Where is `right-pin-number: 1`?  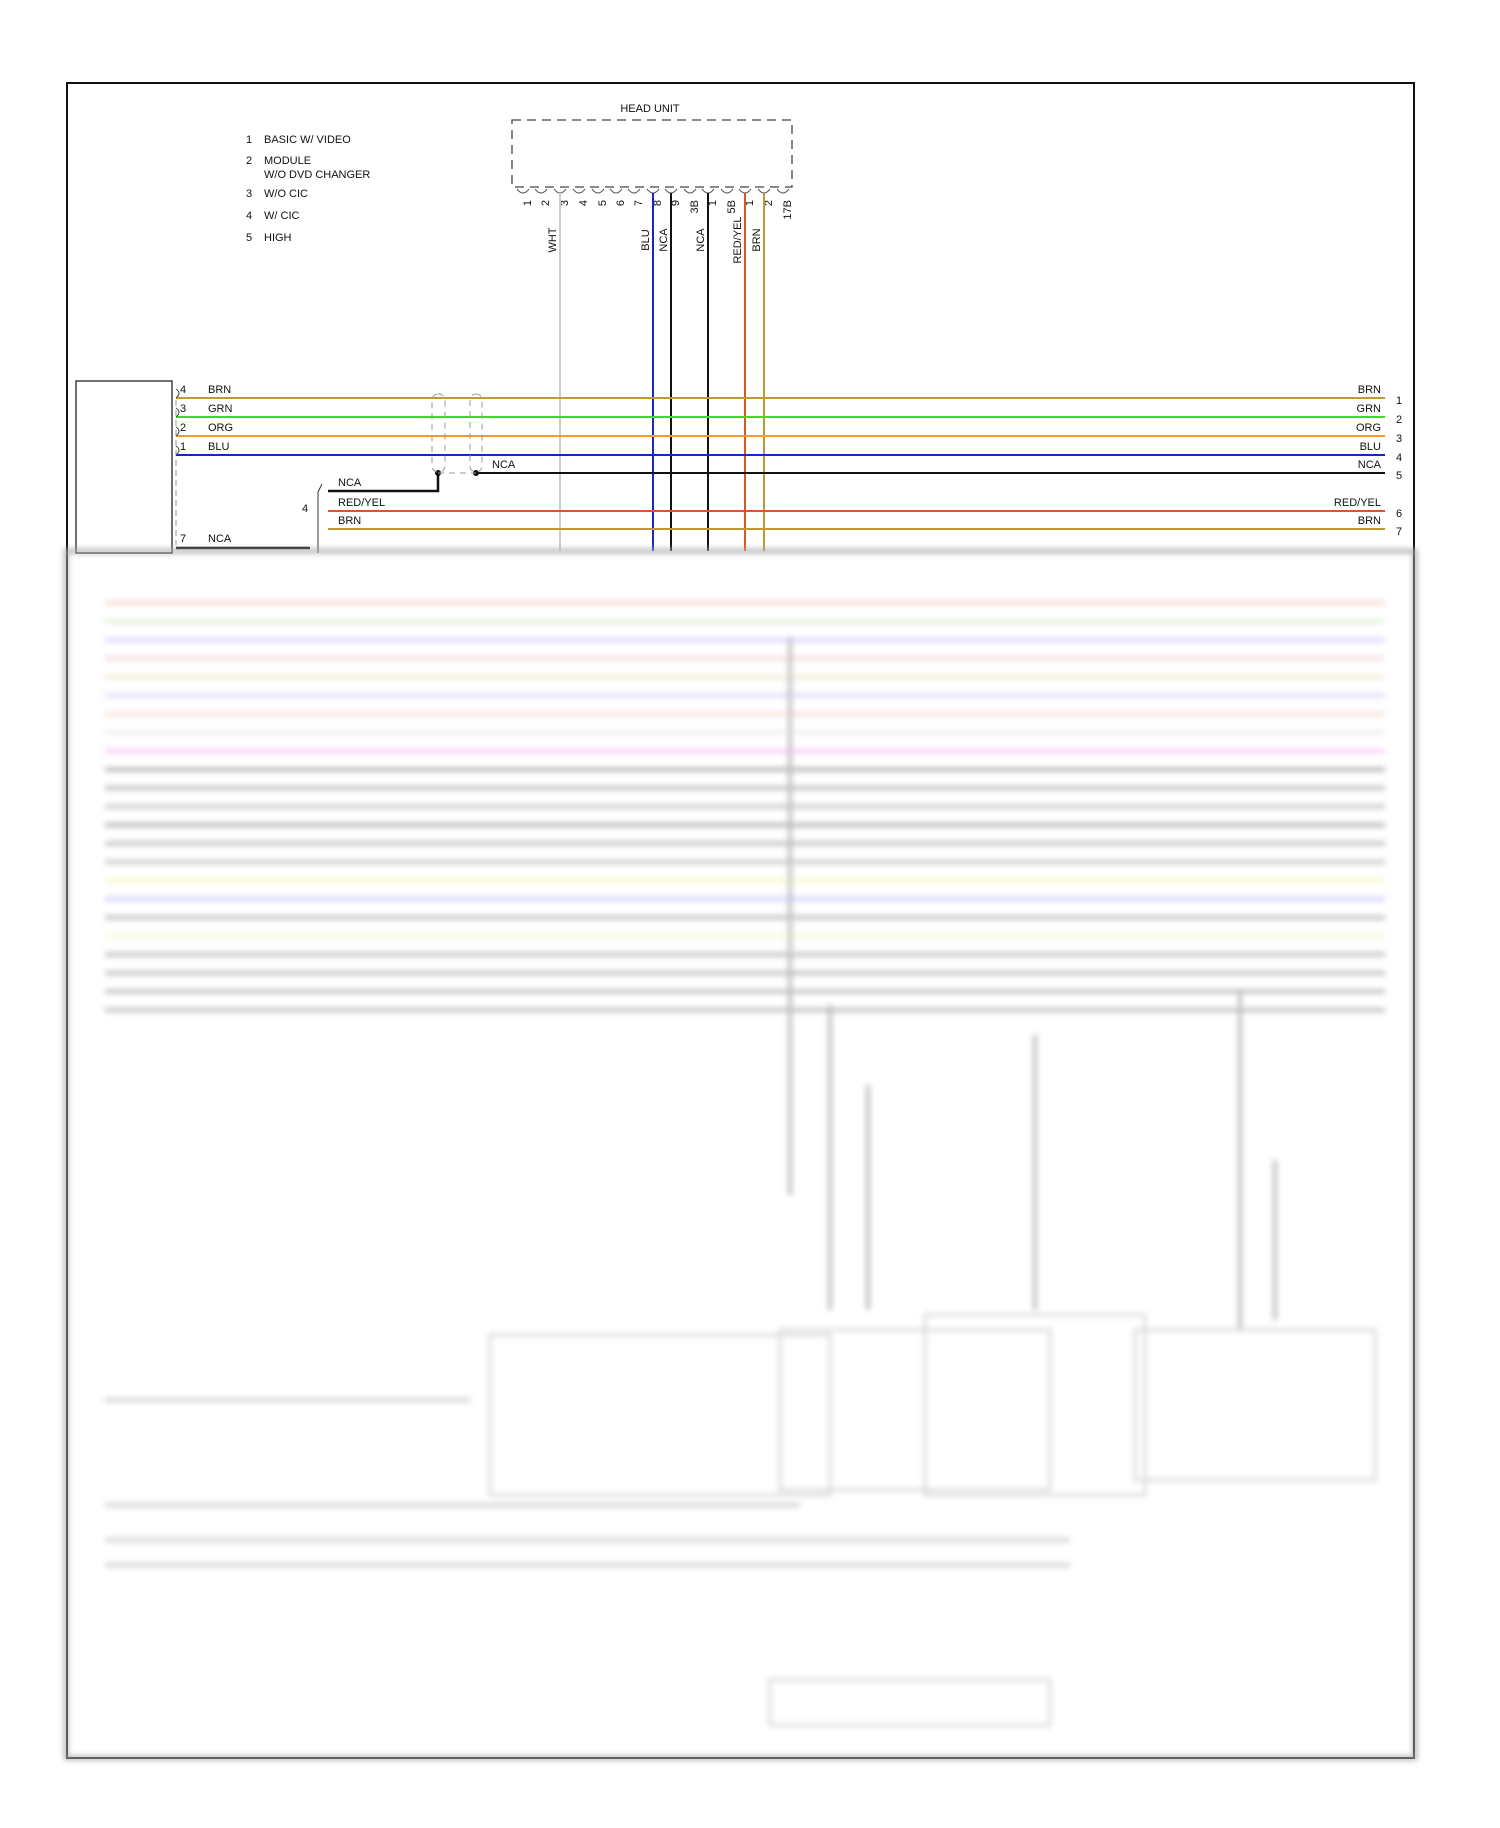 right-pin-number: 1 is located at coordinates (1399, 401).